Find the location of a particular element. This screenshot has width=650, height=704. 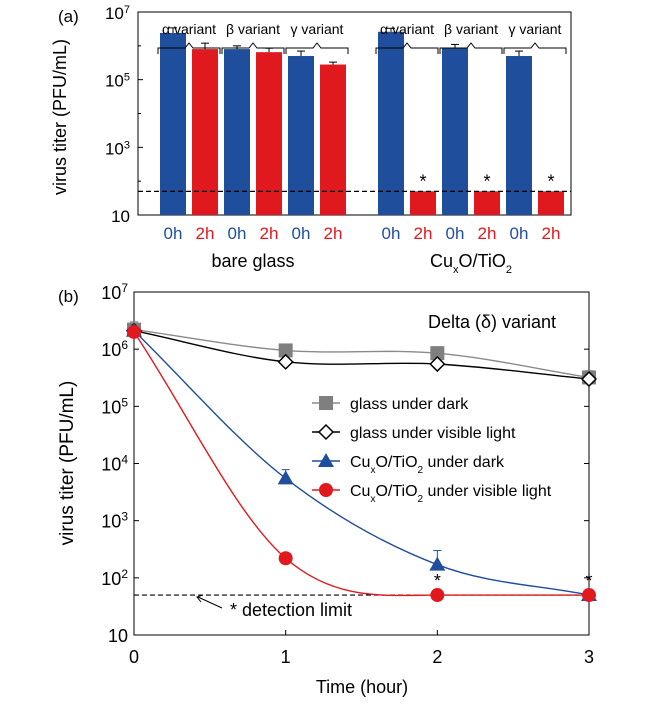

legend-label-2-part-4: under dark is located at coordinates (464, 462).